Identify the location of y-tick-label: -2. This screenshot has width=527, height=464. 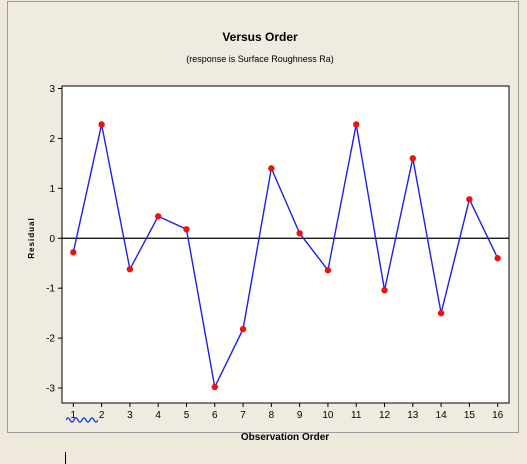
(50, 339).